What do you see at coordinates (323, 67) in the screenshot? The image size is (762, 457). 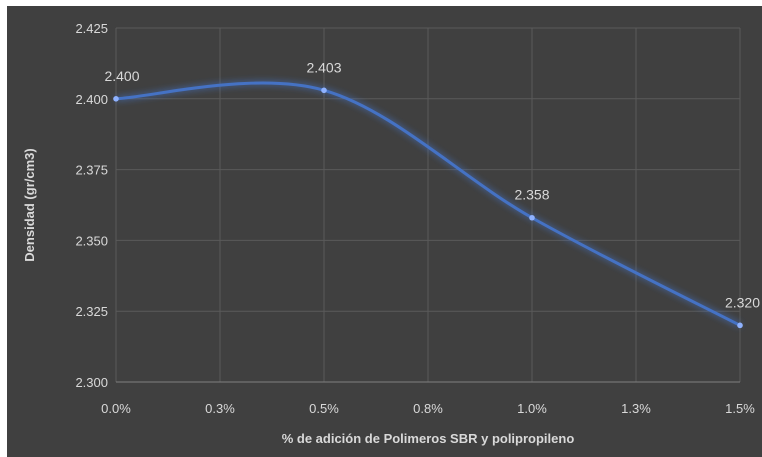 I see `data-label: 2.403` at bounding box center [323, 67].